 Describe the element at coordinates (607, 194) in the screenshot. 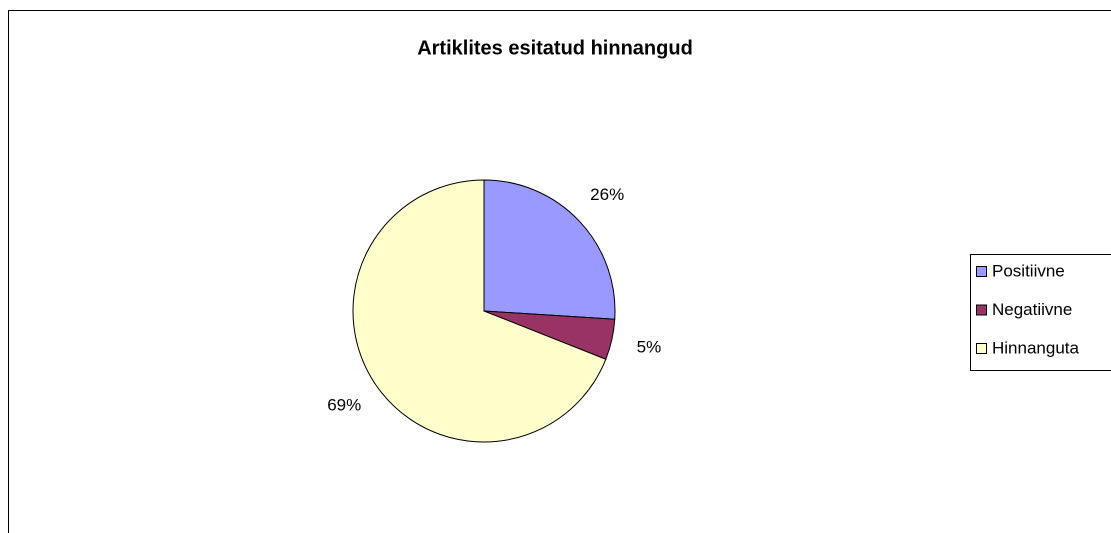

I see `data-label: 26%` at that location.